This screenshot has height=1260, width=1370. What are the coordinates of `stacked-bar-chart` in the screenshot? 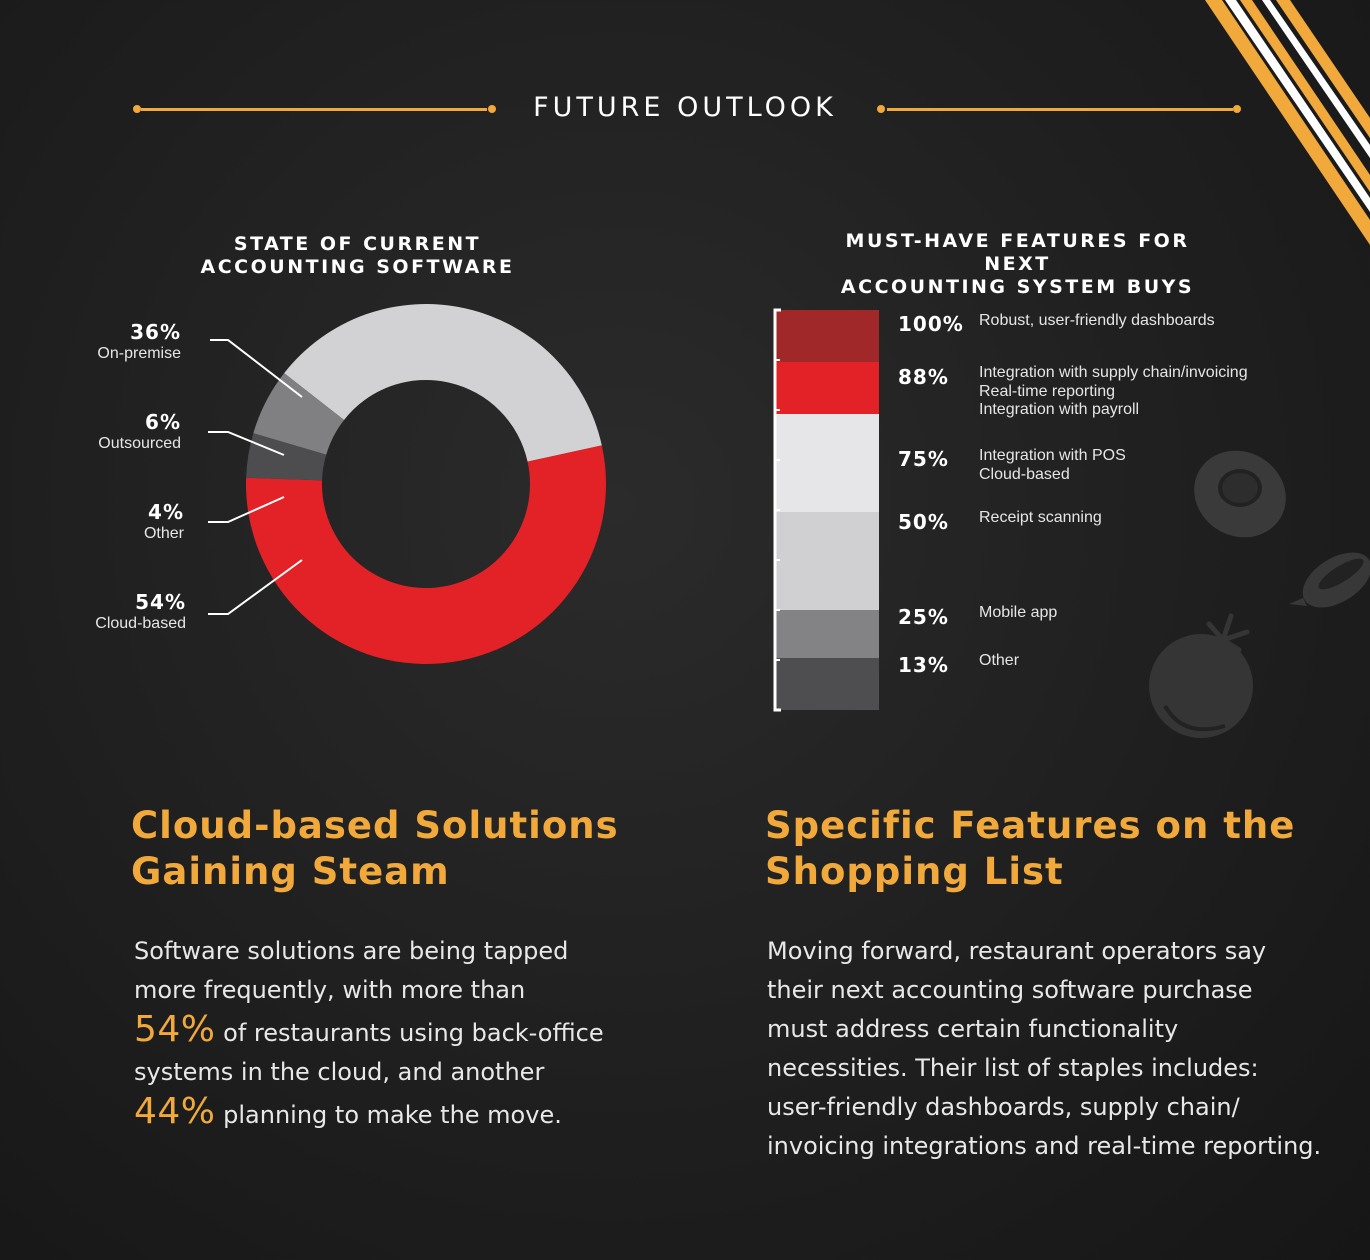 It's located at (826, 510).